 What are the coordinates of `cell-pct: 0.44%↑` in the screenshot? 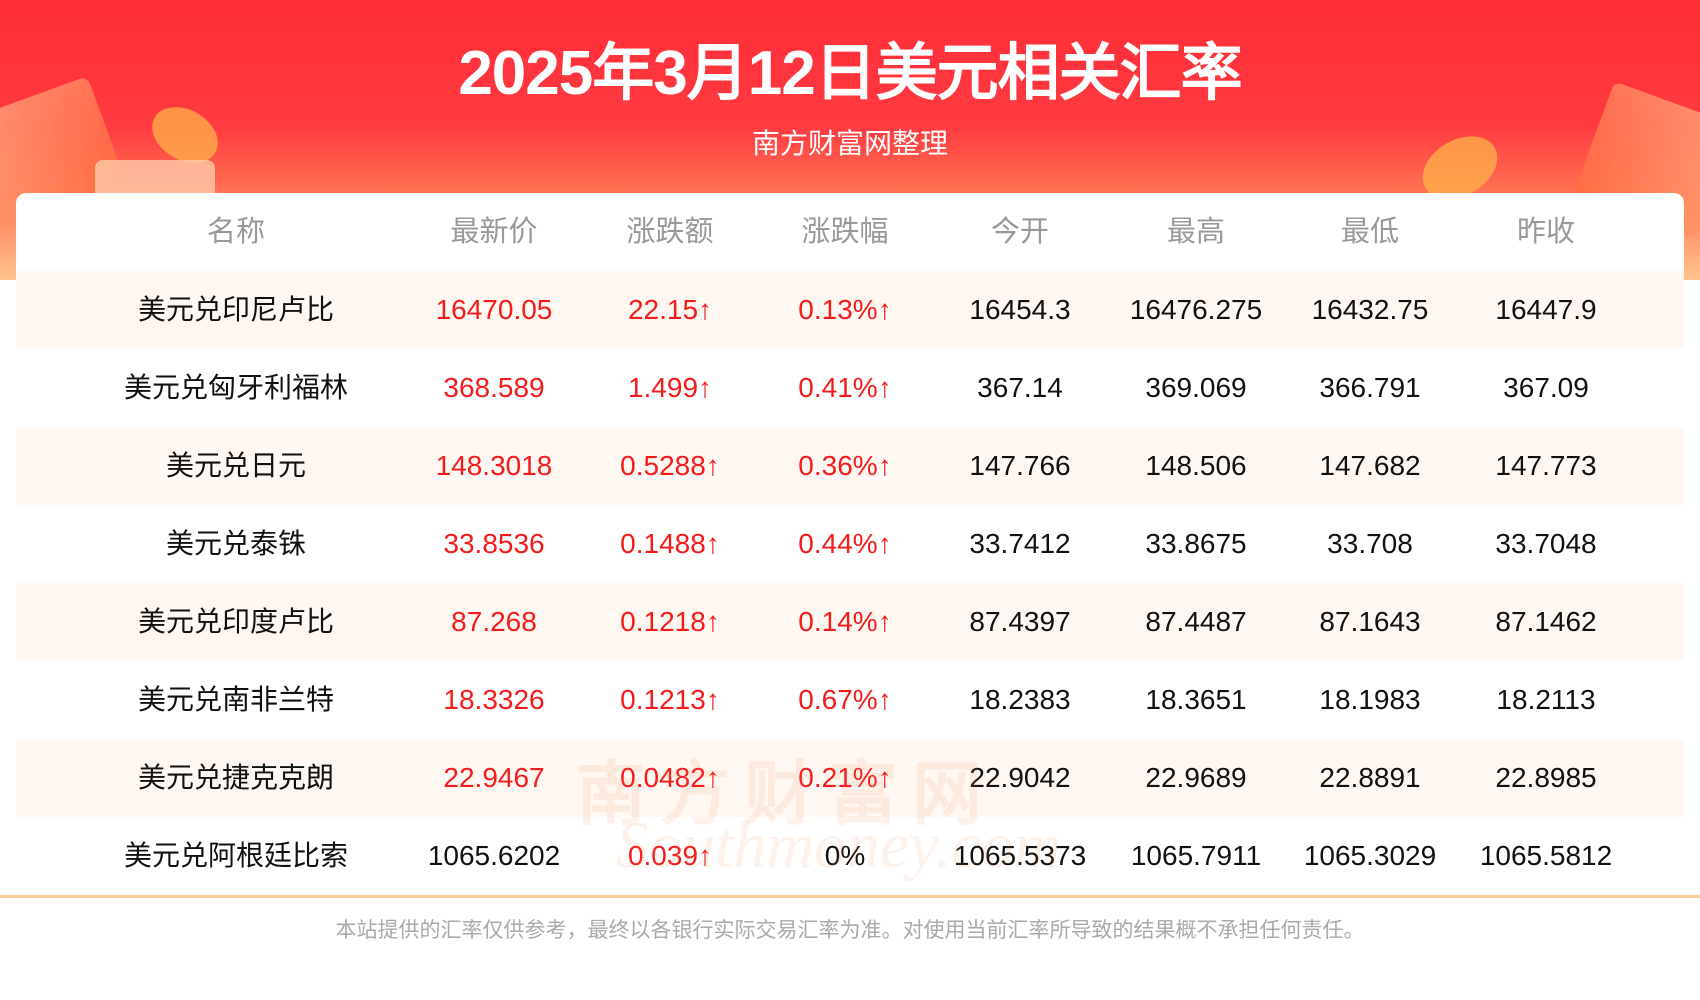 It's located at (845, 543).